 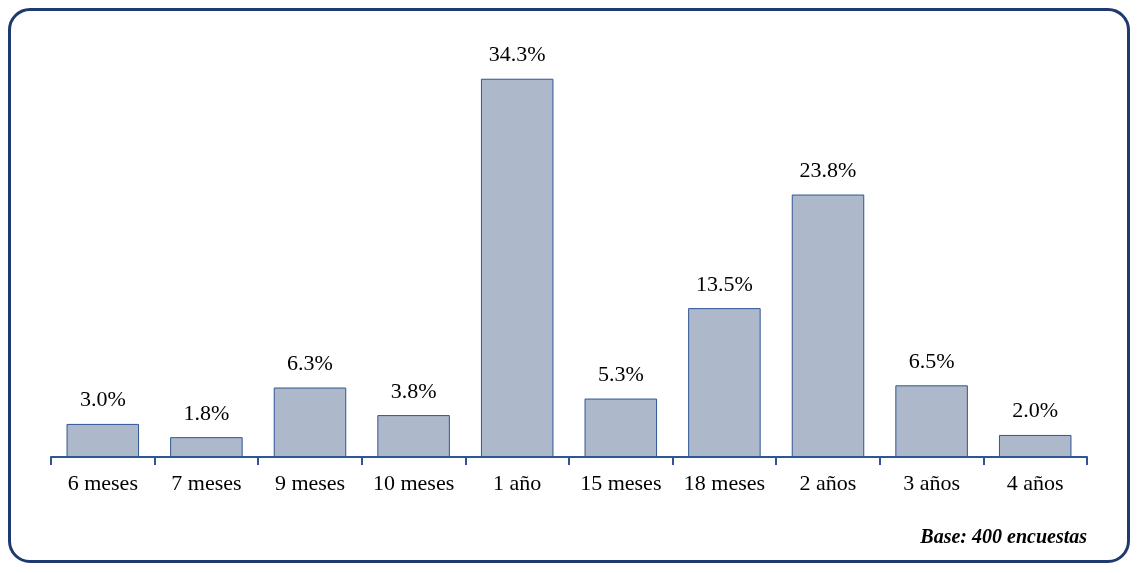 I want to click on x-tick-label: 4 años, so click(x=1035, y=482).